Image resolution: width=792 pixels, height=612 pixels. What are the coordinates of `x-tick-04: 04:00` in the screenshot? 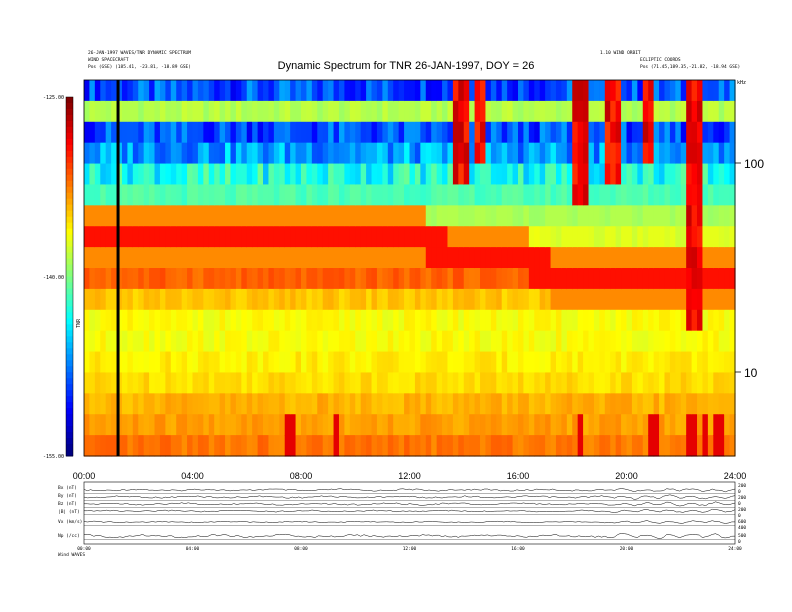 It's located at (192, 476).